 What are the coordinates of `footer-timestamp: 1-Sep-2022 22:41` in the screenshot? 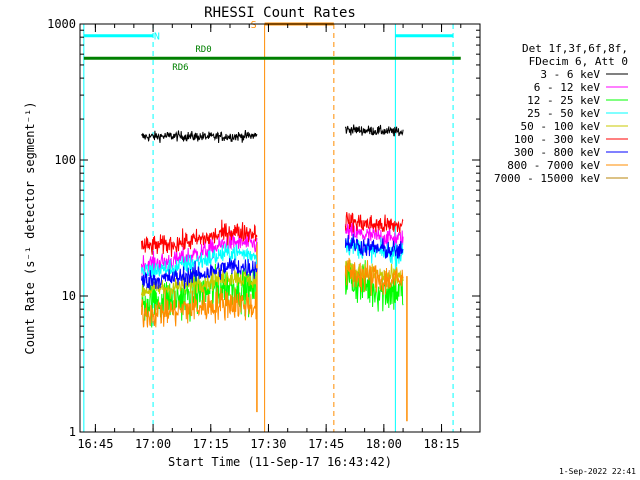 It's located at (597, 471).